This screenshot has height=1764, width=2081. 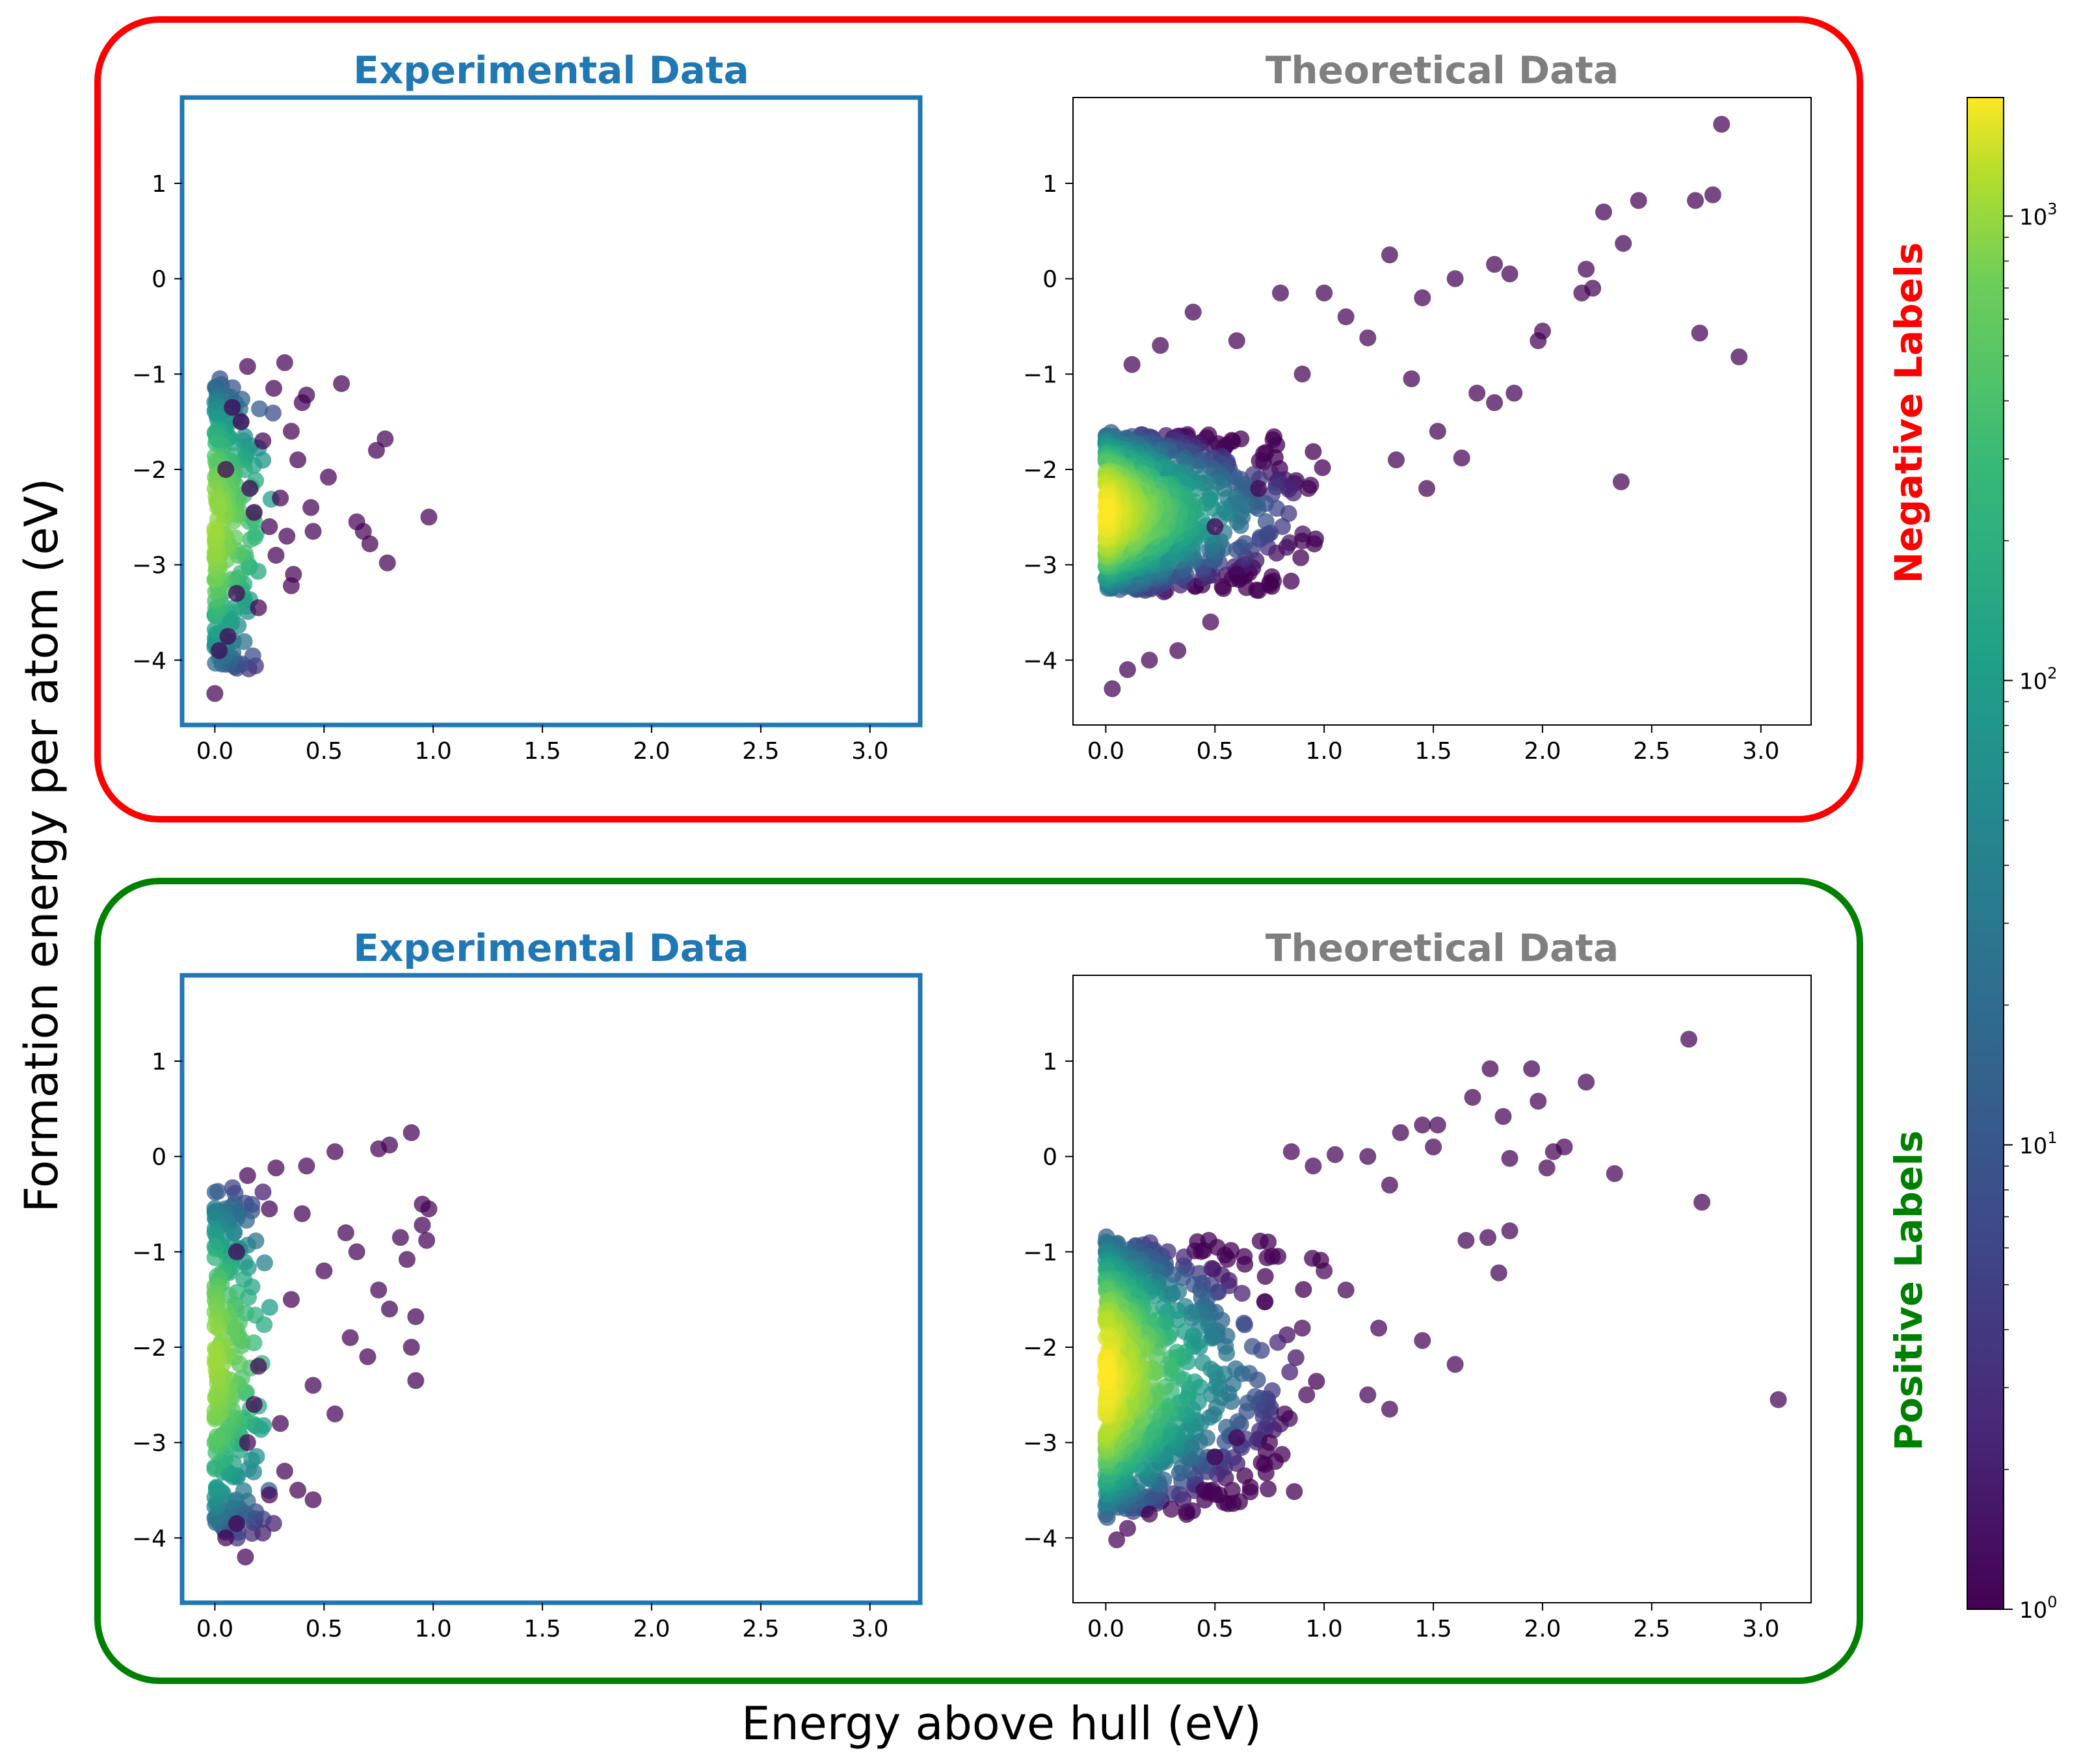 I want to click on positive-labels-text: Positive Labels, so click(x=1909, y=1290).